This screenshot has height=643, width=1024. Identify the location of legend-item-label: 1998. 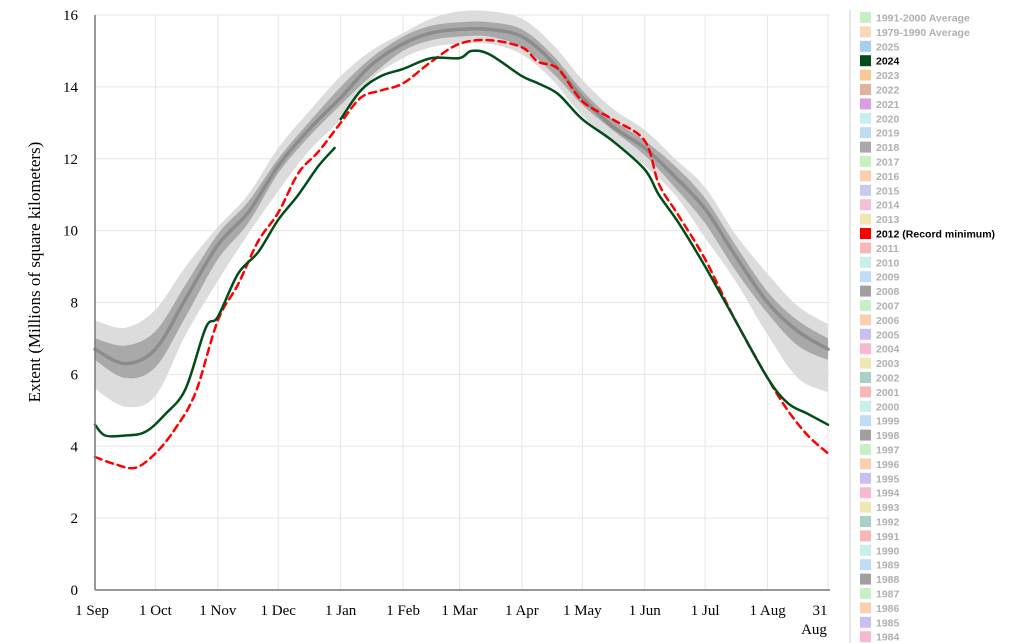
(888, 436).